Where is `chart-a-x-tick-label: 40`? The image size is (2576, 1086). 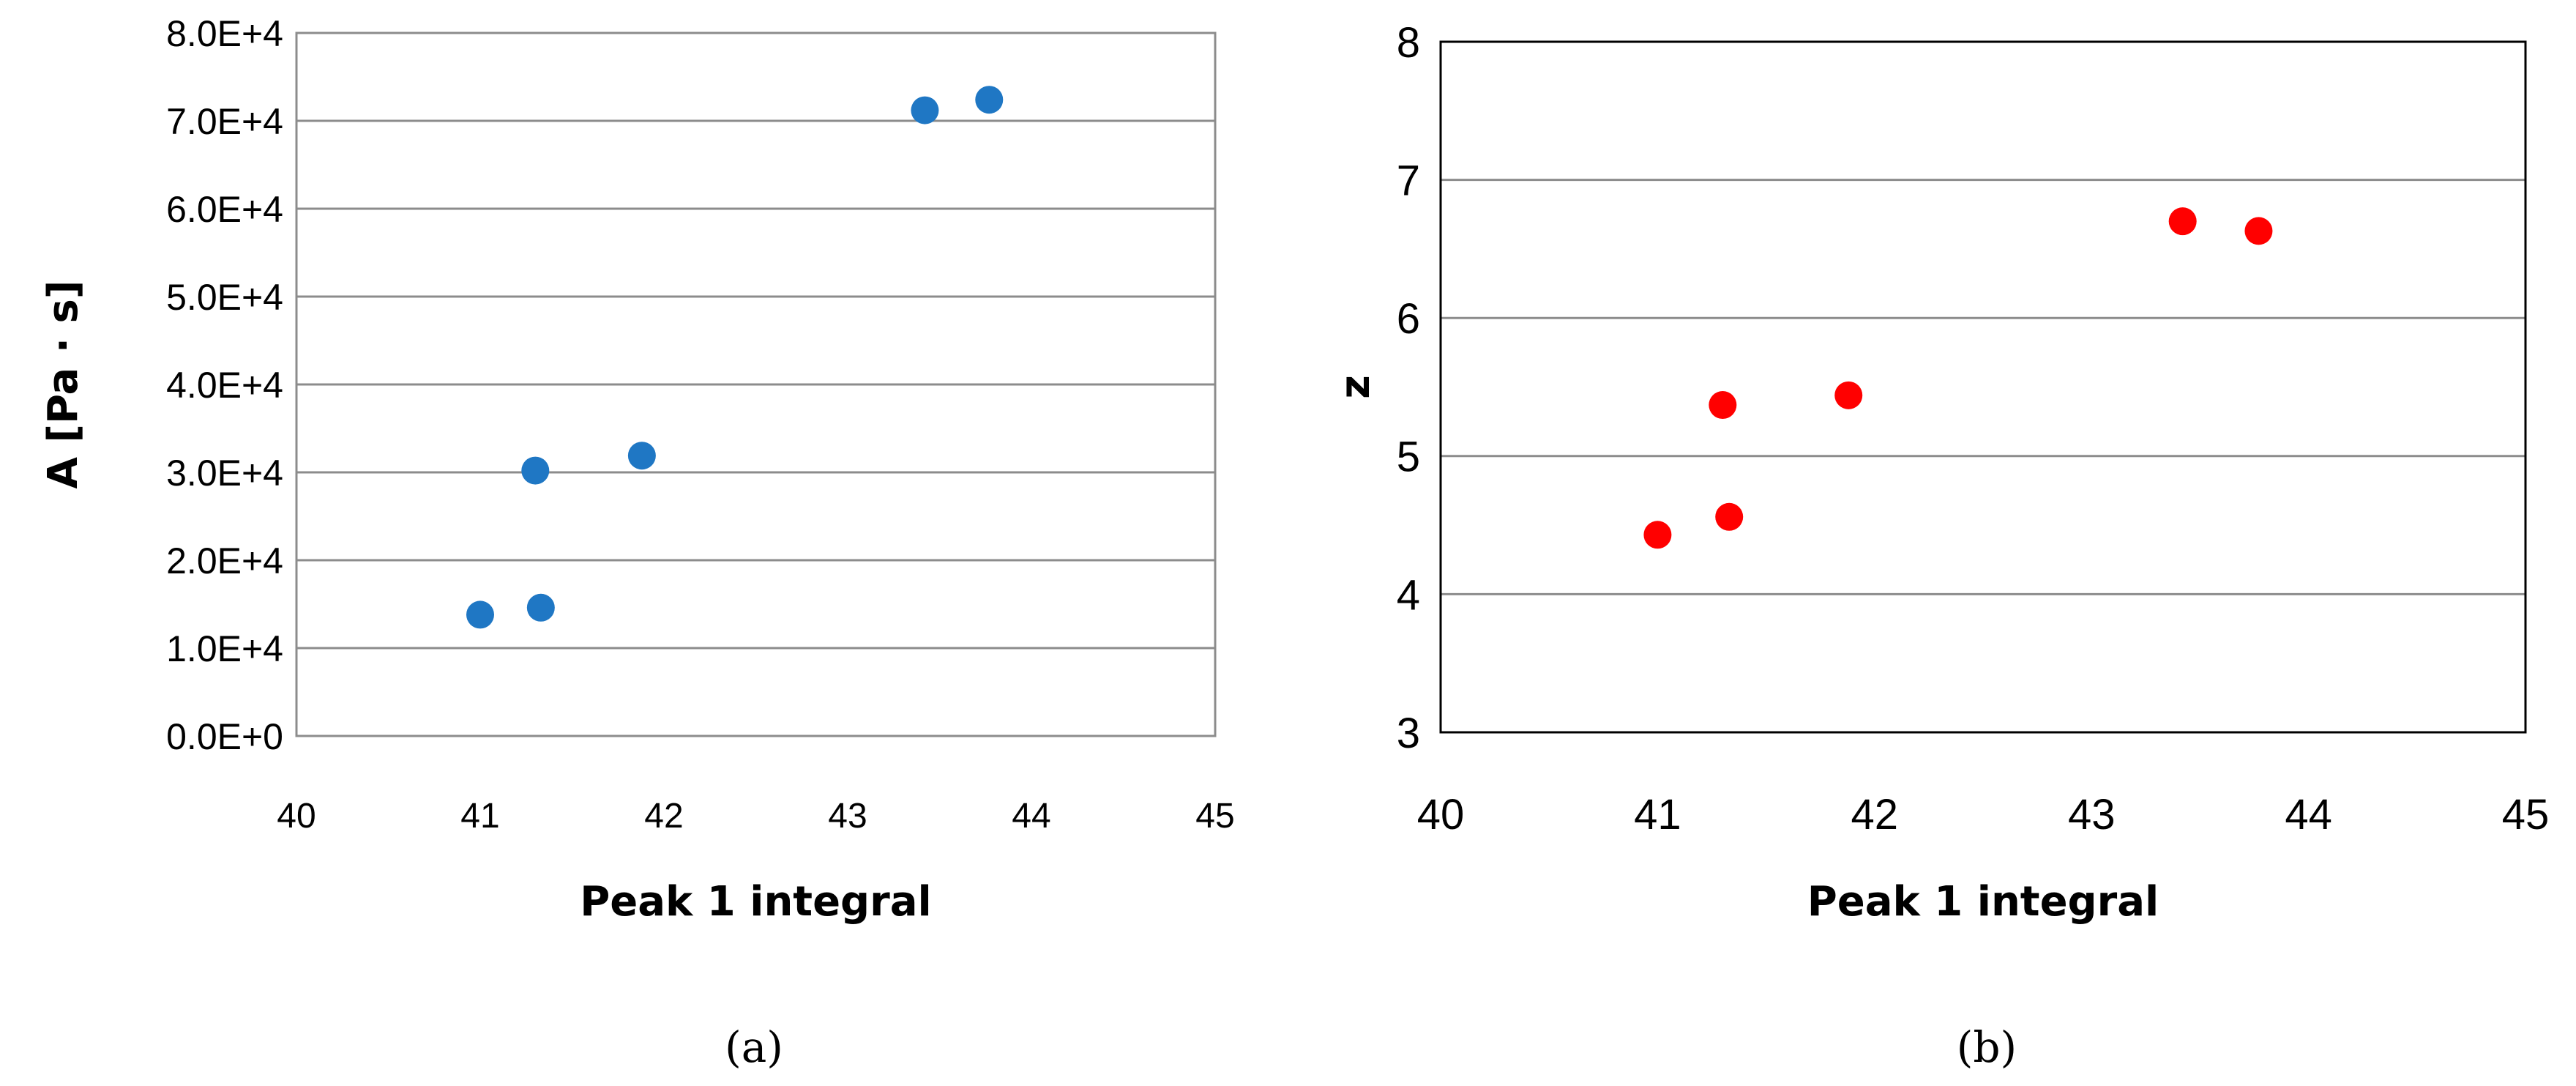 chart-a-x-tick-label: 40 is located at coordinates (296, 816).